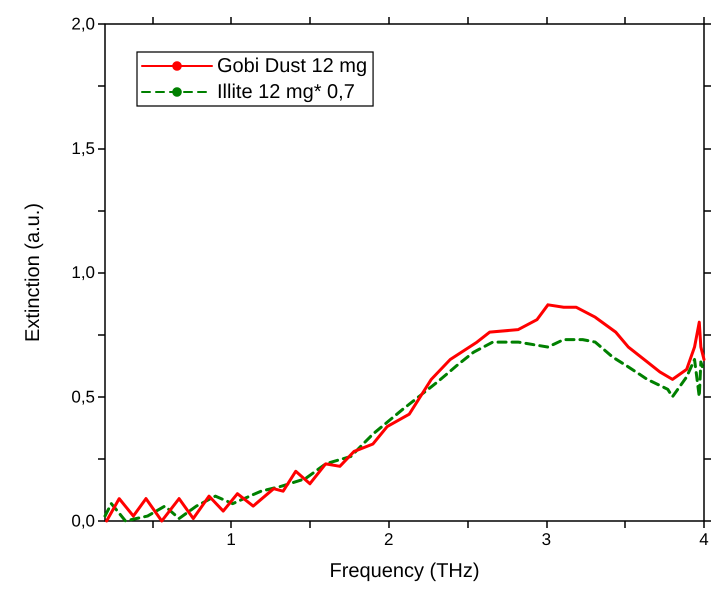 The height and width of the screenshot is (599, 724). I want to click on y-tick-label: 1,5, so click(83, 148).